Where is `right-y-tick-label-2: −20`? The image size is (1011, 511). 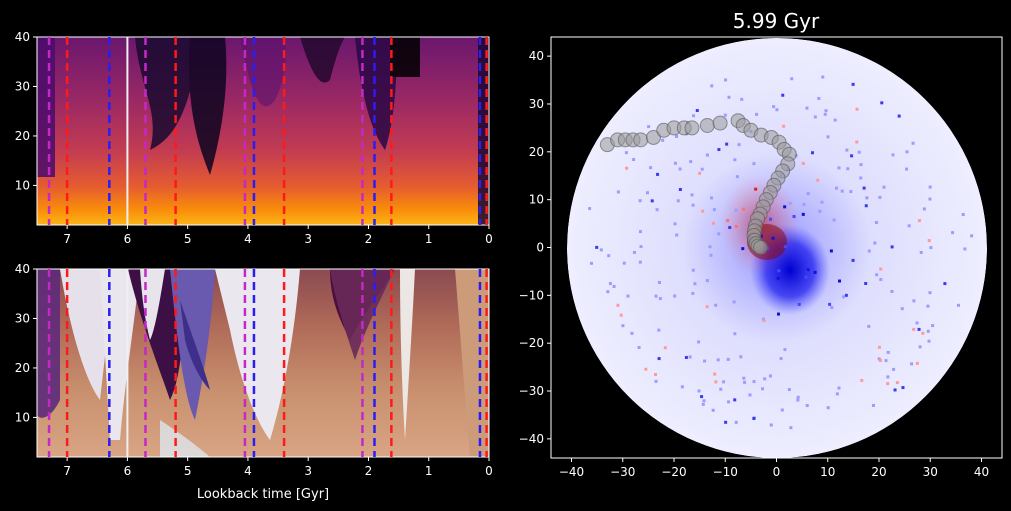
right-y-tick-label-2: −20 is located at coordinates (531, 343).